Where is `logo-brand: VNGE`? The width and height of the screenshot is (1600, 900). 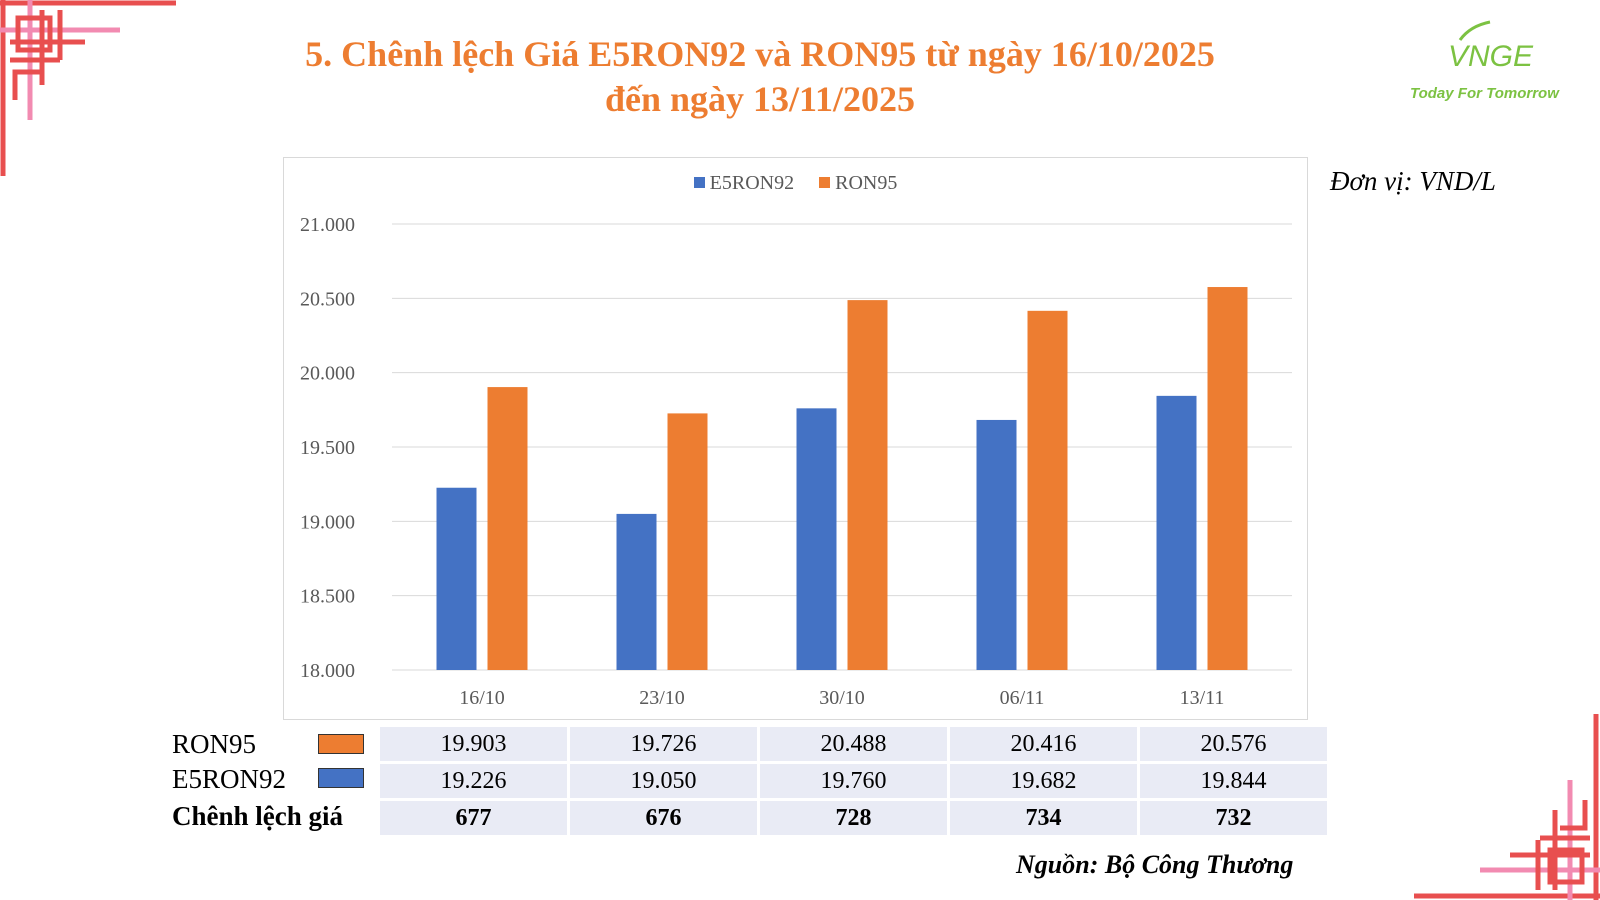 logo-brand: VNGE is located at coordinates (1491, 56).